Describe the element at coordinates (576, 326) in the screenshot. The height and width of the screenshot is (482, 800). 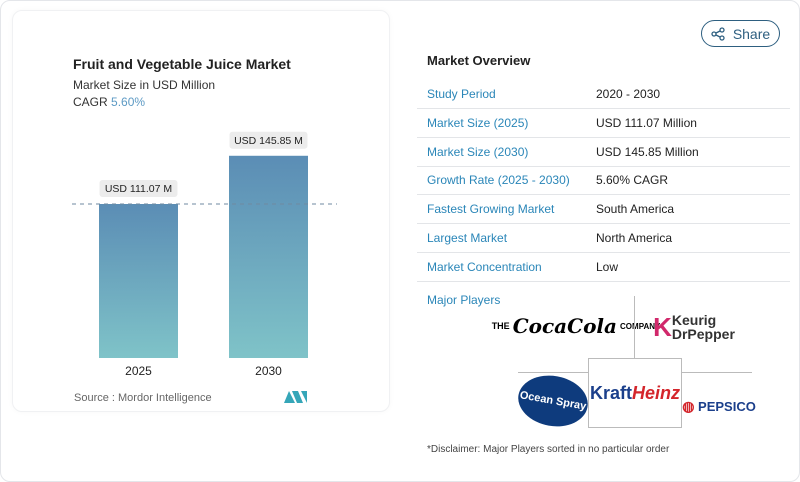
I see `logo-coca-cola: THE CocaCola COMPANY` at that location.